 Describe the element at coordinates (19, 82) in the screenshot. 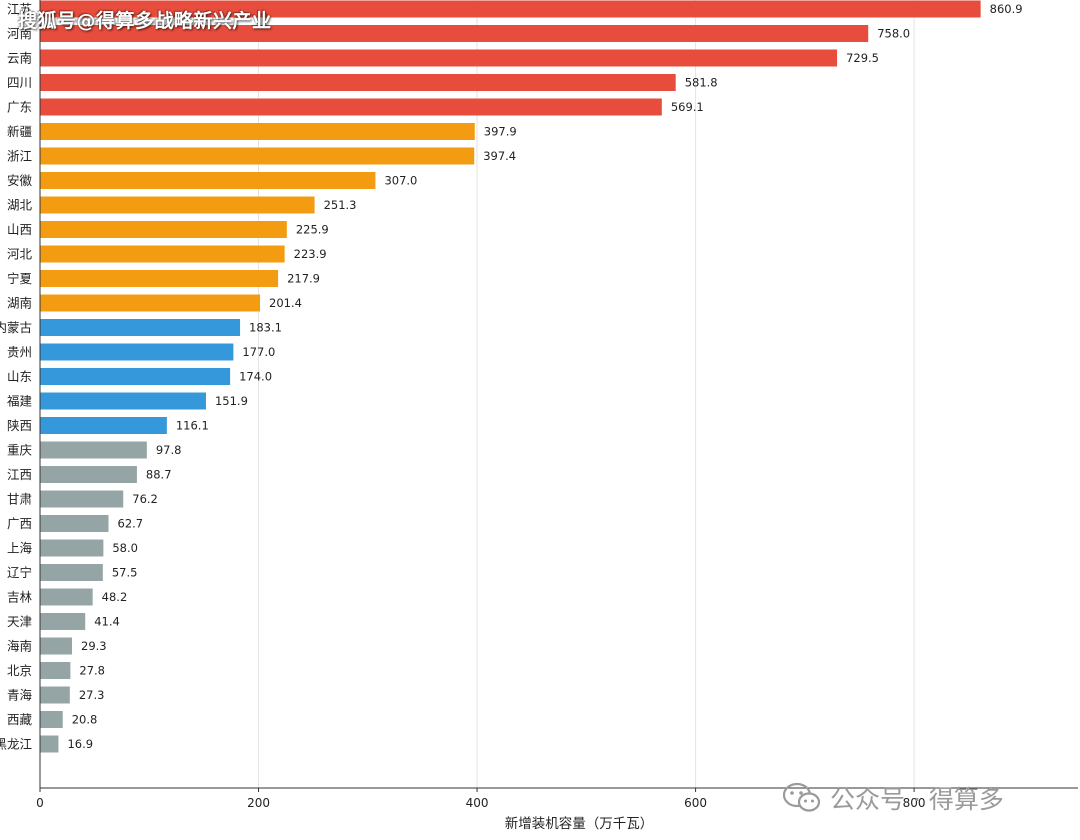

I see `category-label: 四川` at that location.